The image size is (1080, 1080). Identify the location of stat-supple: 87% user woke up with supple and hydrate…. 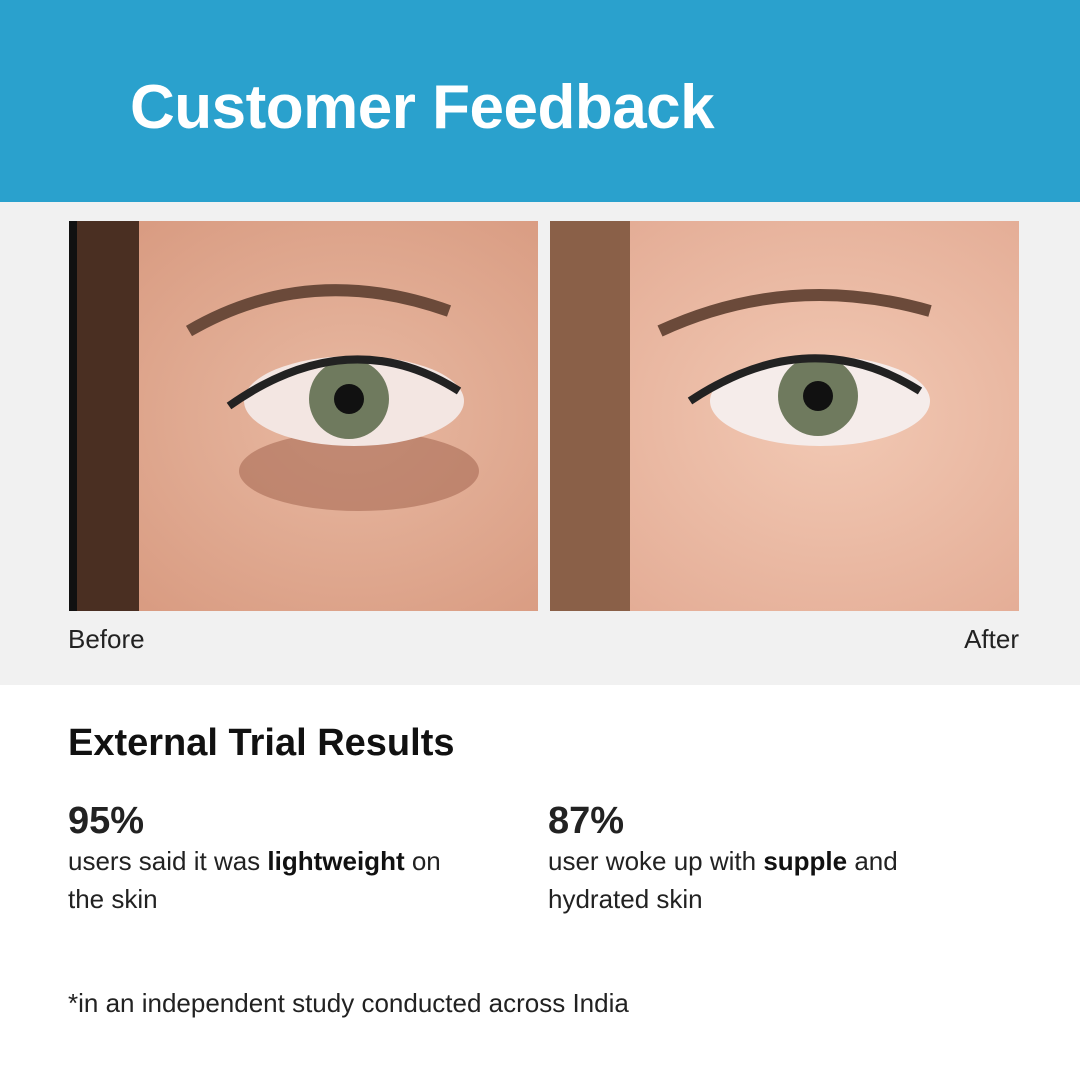
(738, 859).